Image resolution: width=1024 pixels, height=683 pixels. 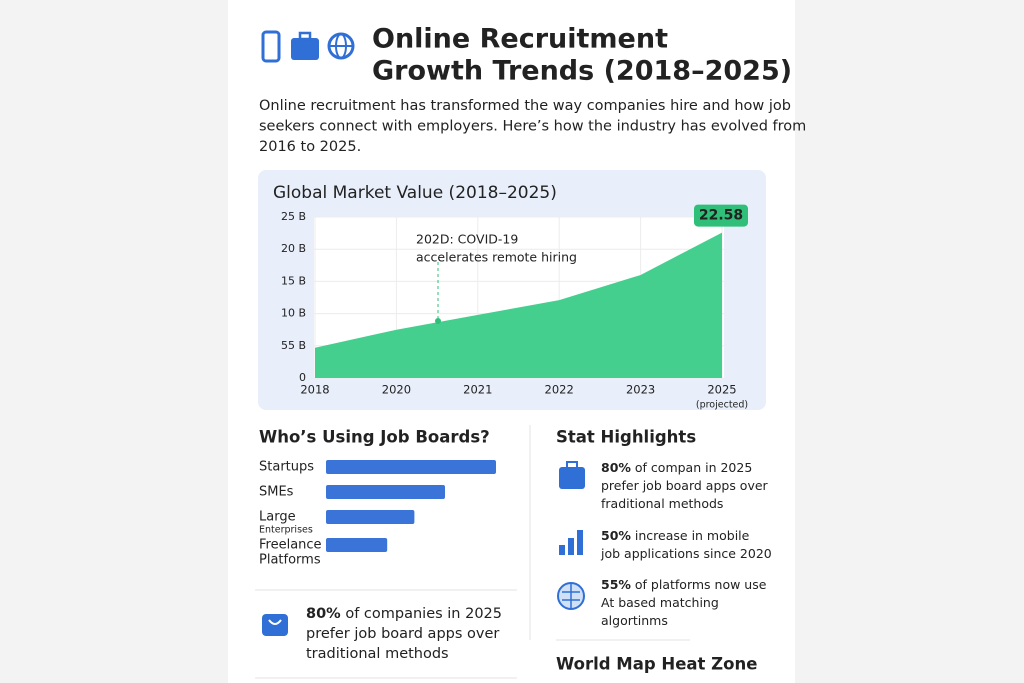 I want to click on x-tick-label: 2023, so click(x=640, y=390).